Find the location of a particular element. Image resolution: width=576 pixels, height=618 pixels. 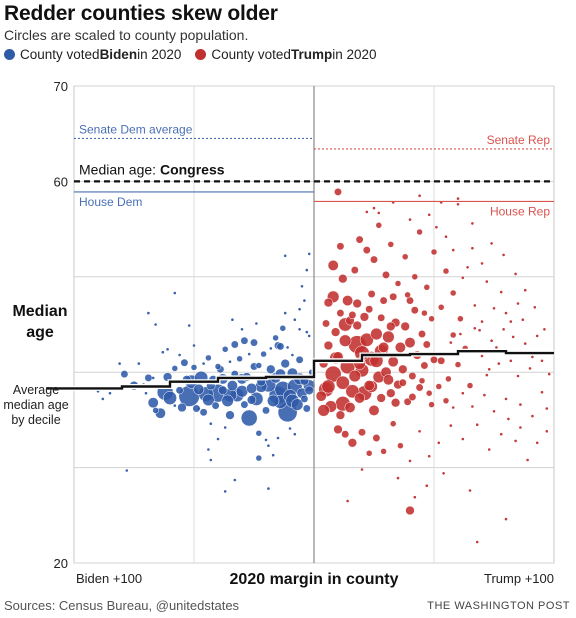

y-axis-title: Median age is located at coordinates (39, 322).